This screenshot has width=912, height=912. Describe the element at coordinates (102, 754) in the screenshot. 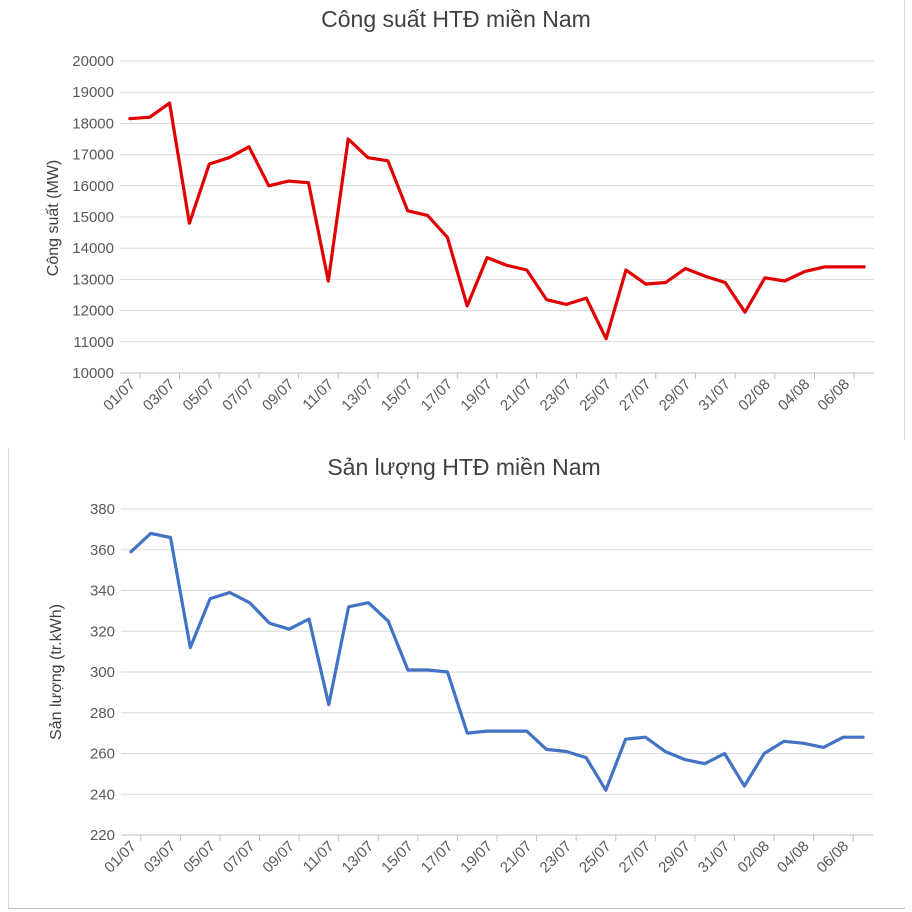

I see `y-tick-label: 260` at that location.